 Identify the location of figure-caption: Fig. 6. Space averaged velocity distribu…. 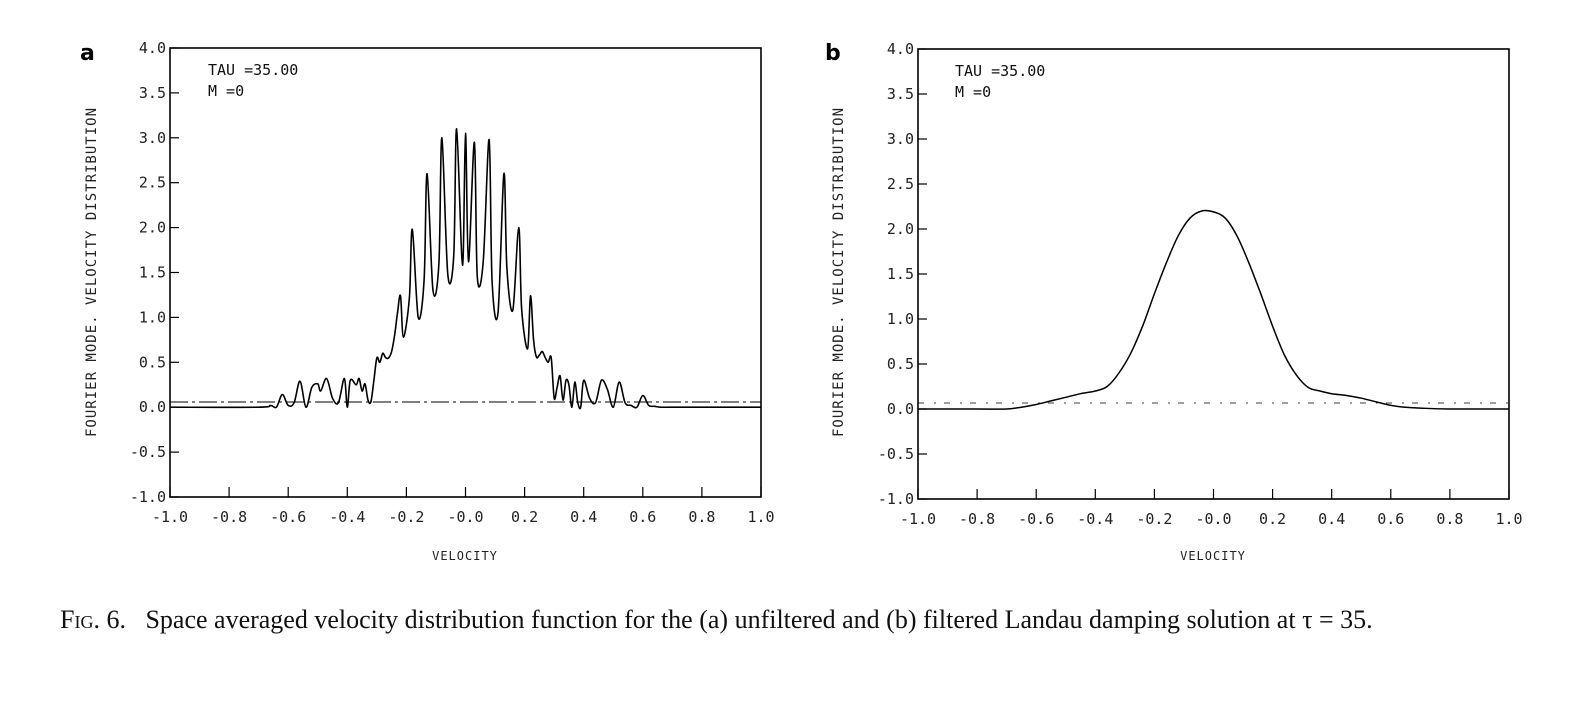
(800, 620).